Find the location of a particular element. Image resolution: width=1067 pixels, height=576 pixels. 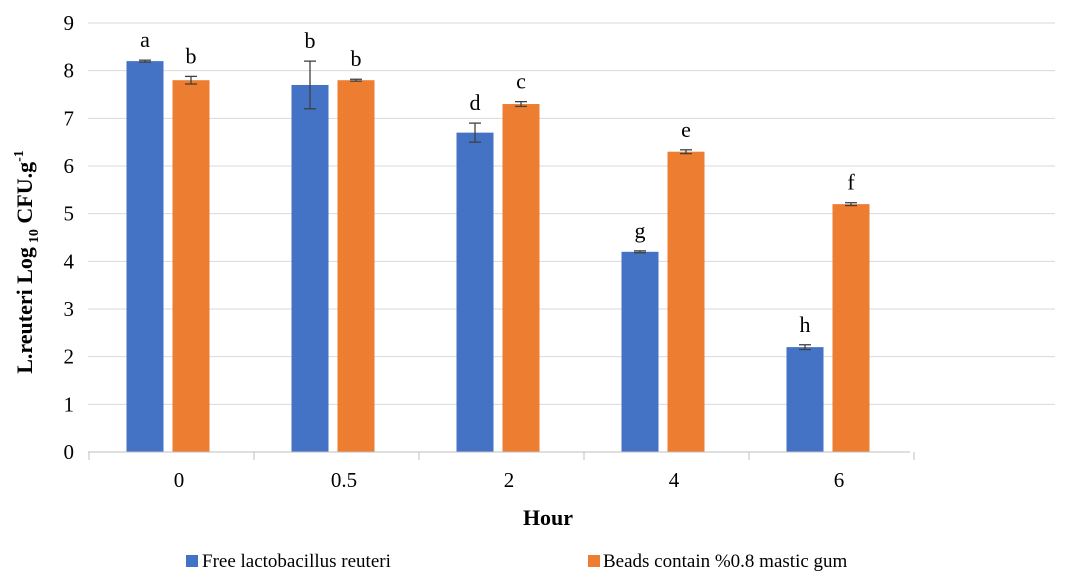

legend-swatch-free is located at coordinates (192, 561).